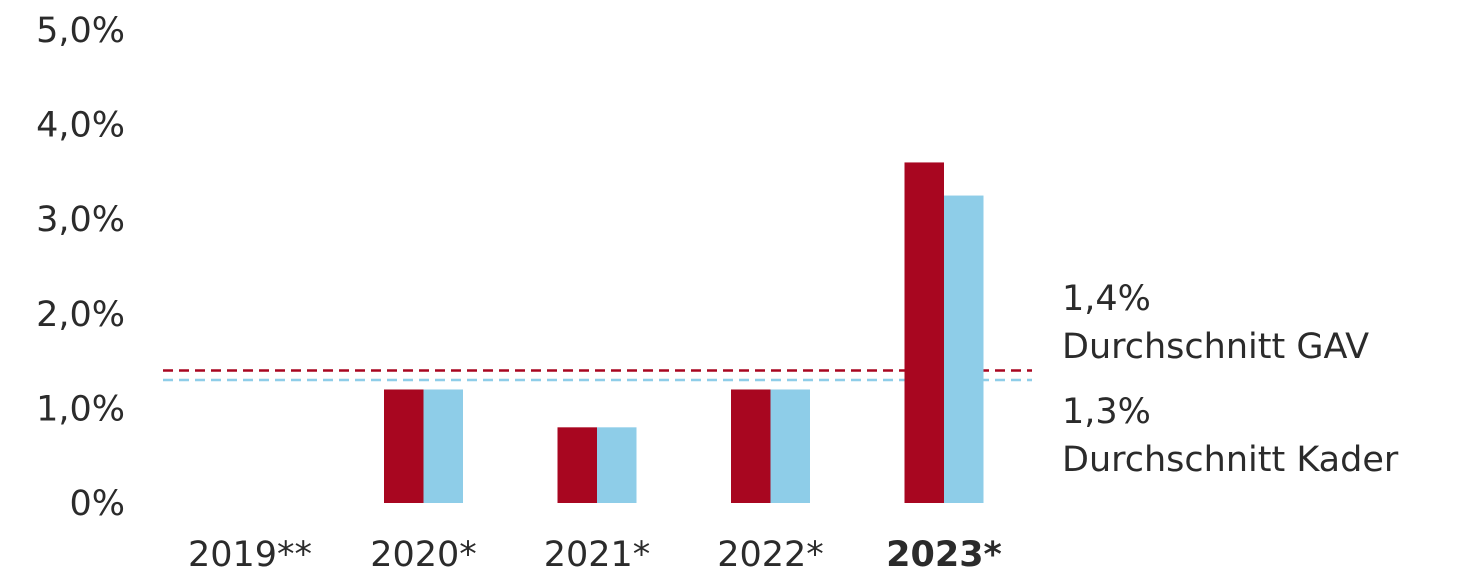 The height and width of the screenshot is (579, 1480). What do you see at coordinates (770, 555) in the screenshot?
I see `x-tick-label: 2022*` at bounding box center [770, 555].